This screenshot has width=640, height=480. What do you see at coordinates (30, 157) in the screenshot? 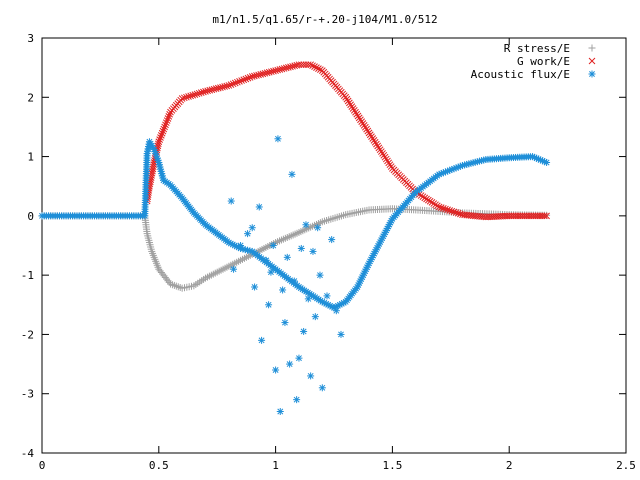
I see `y-tick-label: 1` at bounding box center [30, 157].